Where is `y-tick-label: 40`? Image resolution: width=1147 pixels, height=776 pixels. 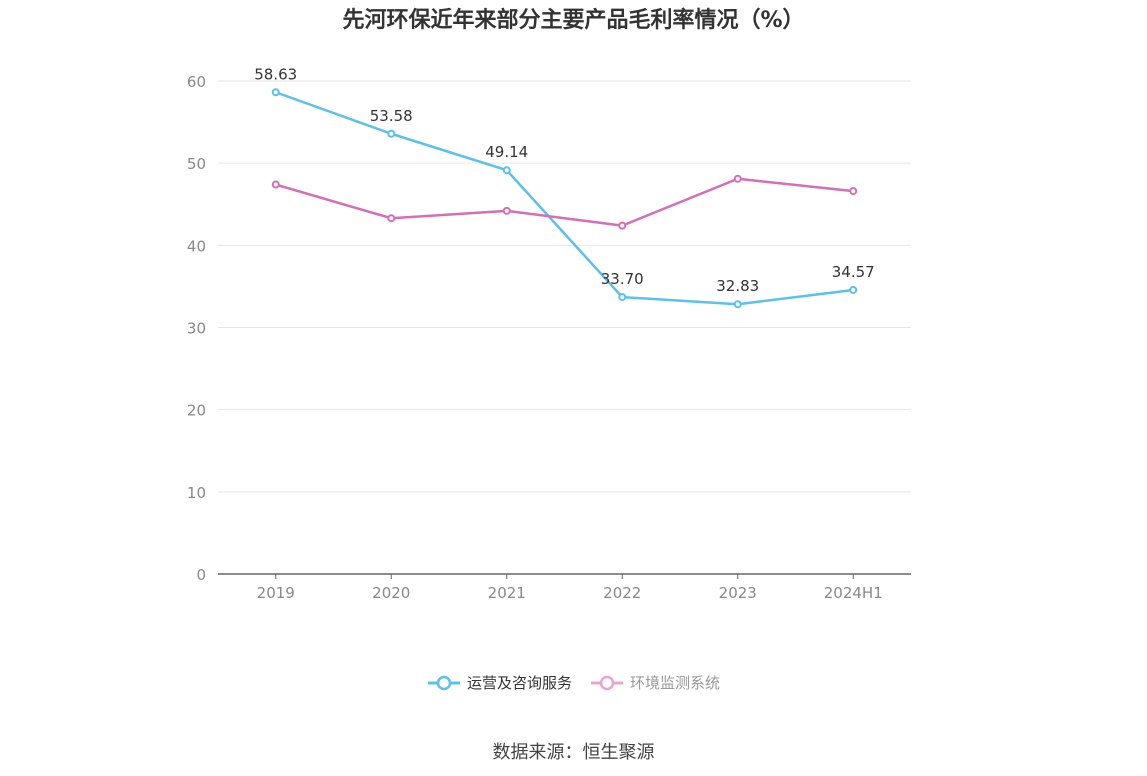
y-tick-label: 40 is located at coordinates (196, 246).